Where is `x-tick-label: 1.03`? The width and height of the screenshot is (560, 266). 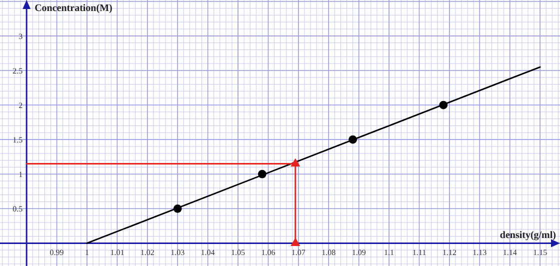 x-tick-label: 1.03 is located at coordinates (177, 253).